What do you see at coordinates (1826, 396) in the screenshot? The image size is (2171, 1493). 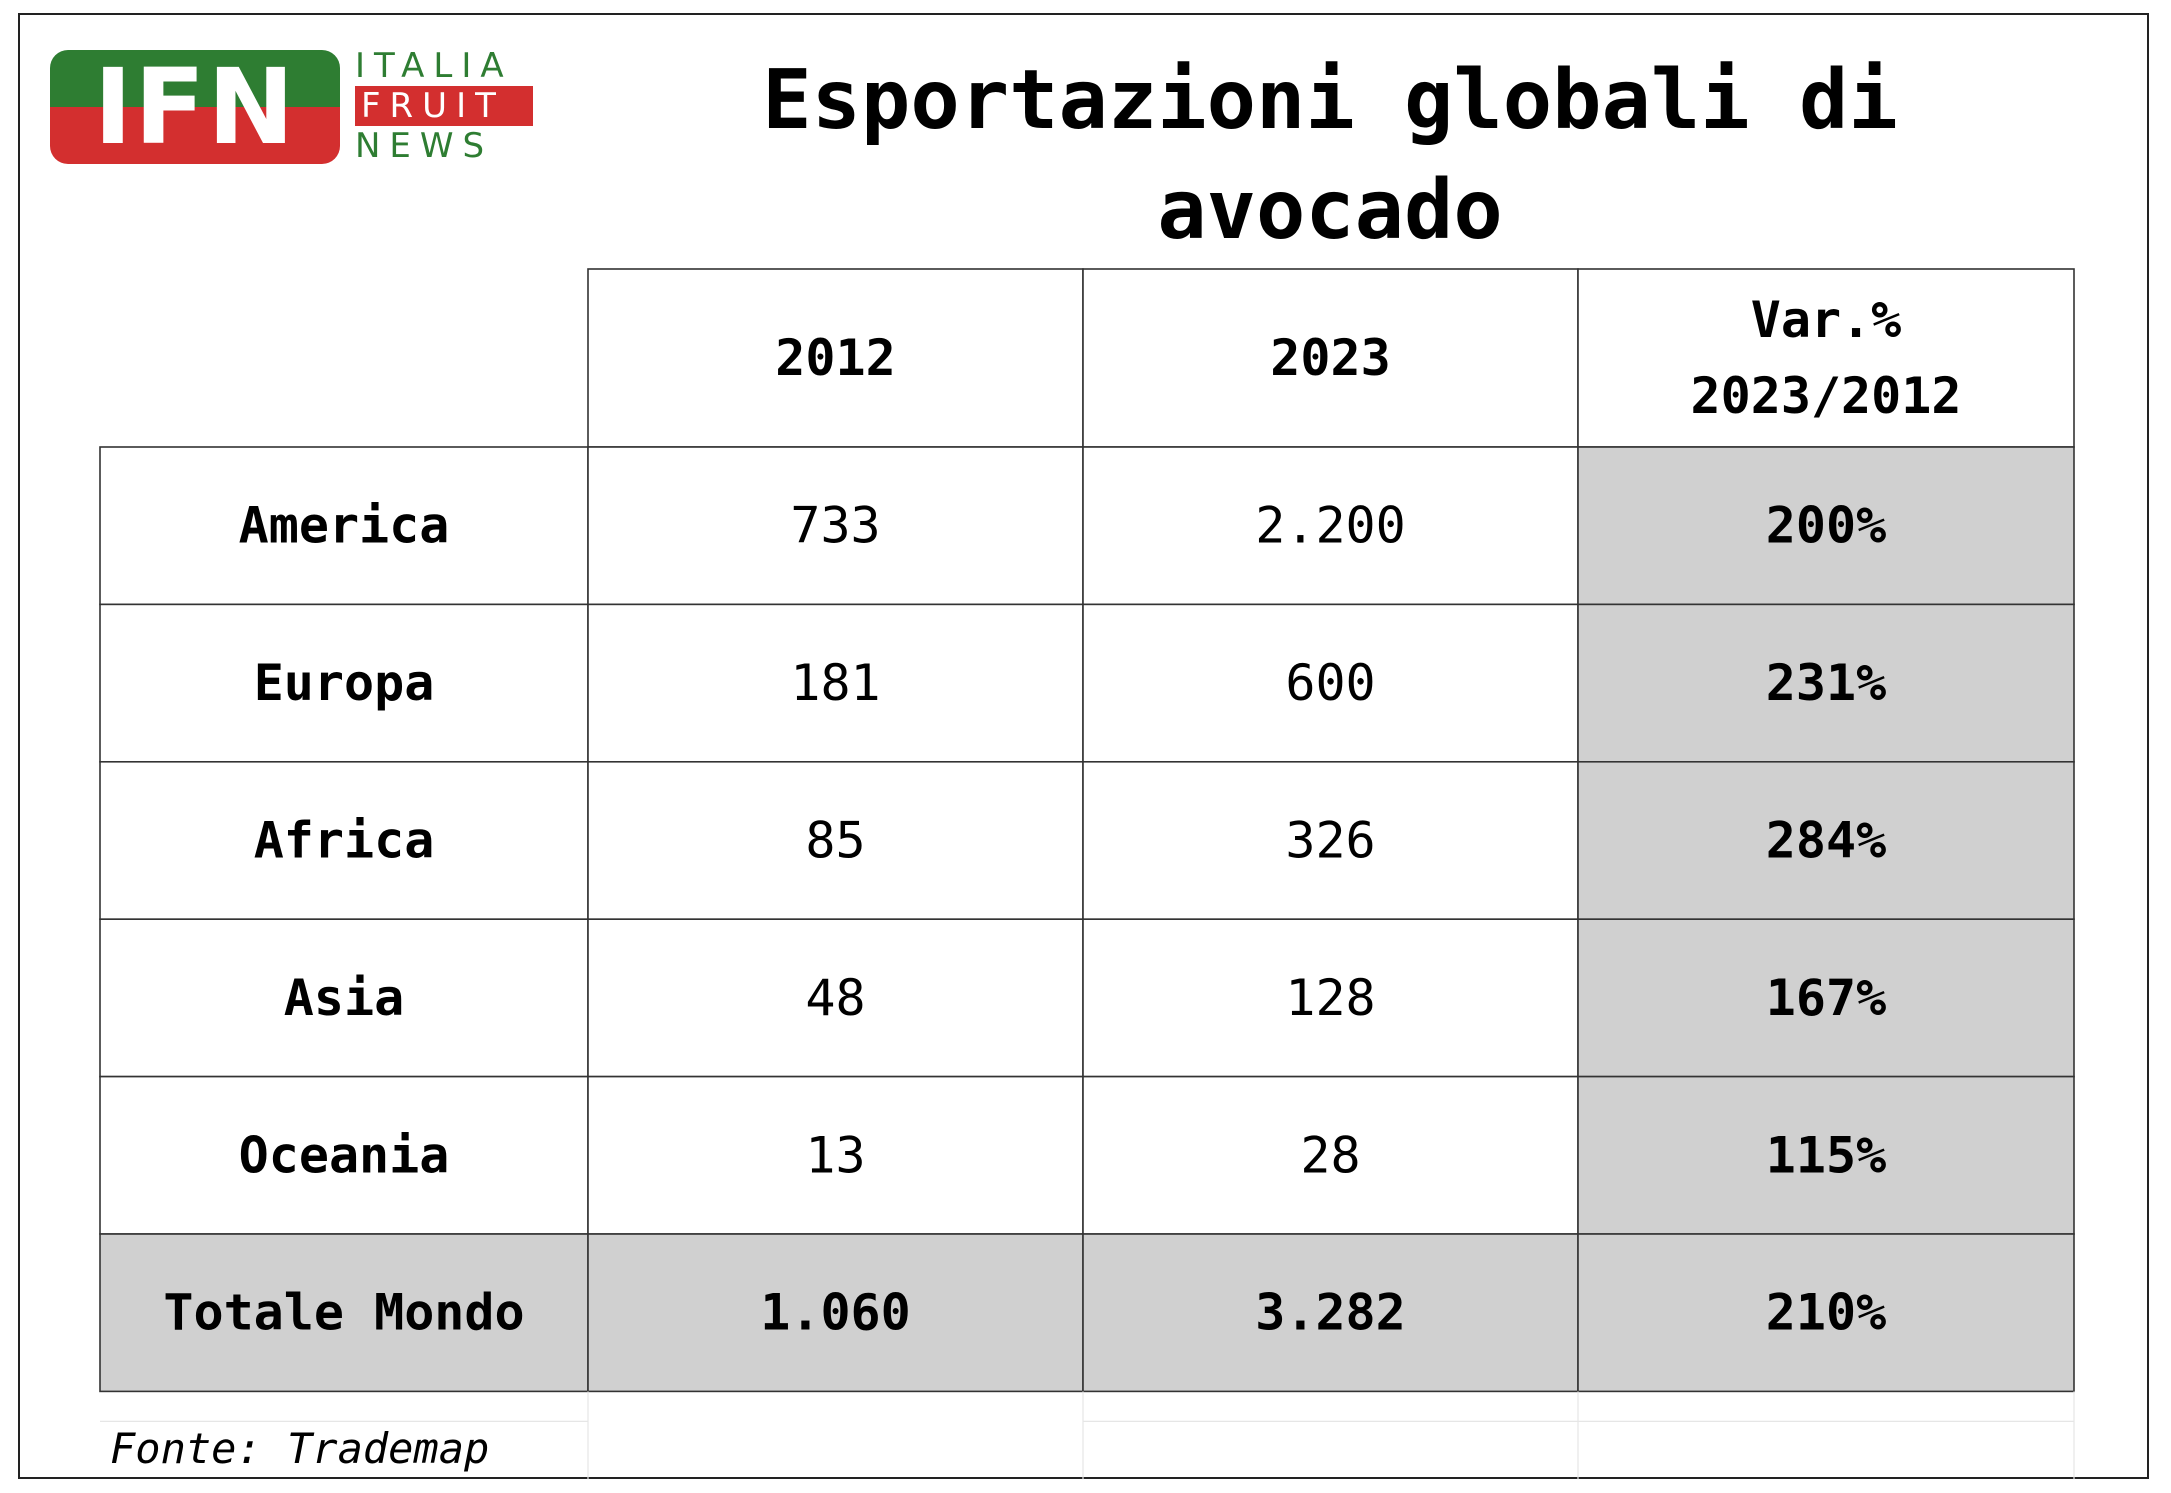 I see `column-header: 2023/2012` at bounding box center [1826, 396].